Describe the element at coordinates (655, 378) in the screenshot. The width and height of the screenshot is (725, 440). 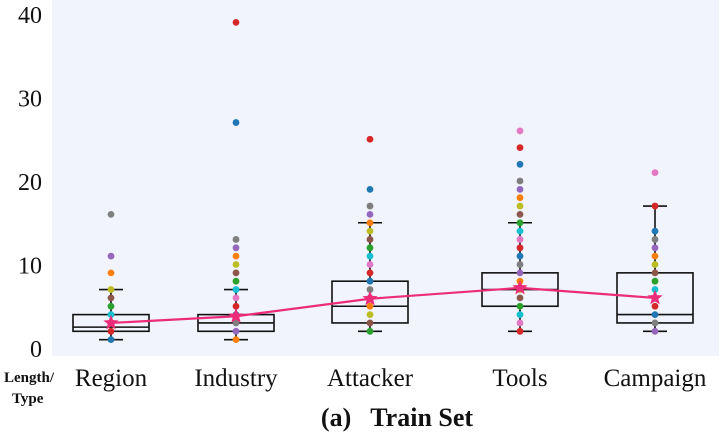
I see `x-tick-label: Campaign` at that location.